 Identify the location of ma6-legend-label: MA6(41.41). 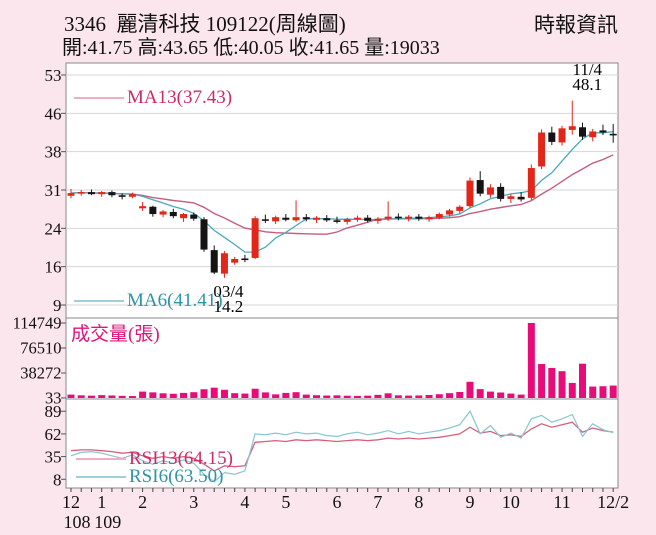
(175, 300).